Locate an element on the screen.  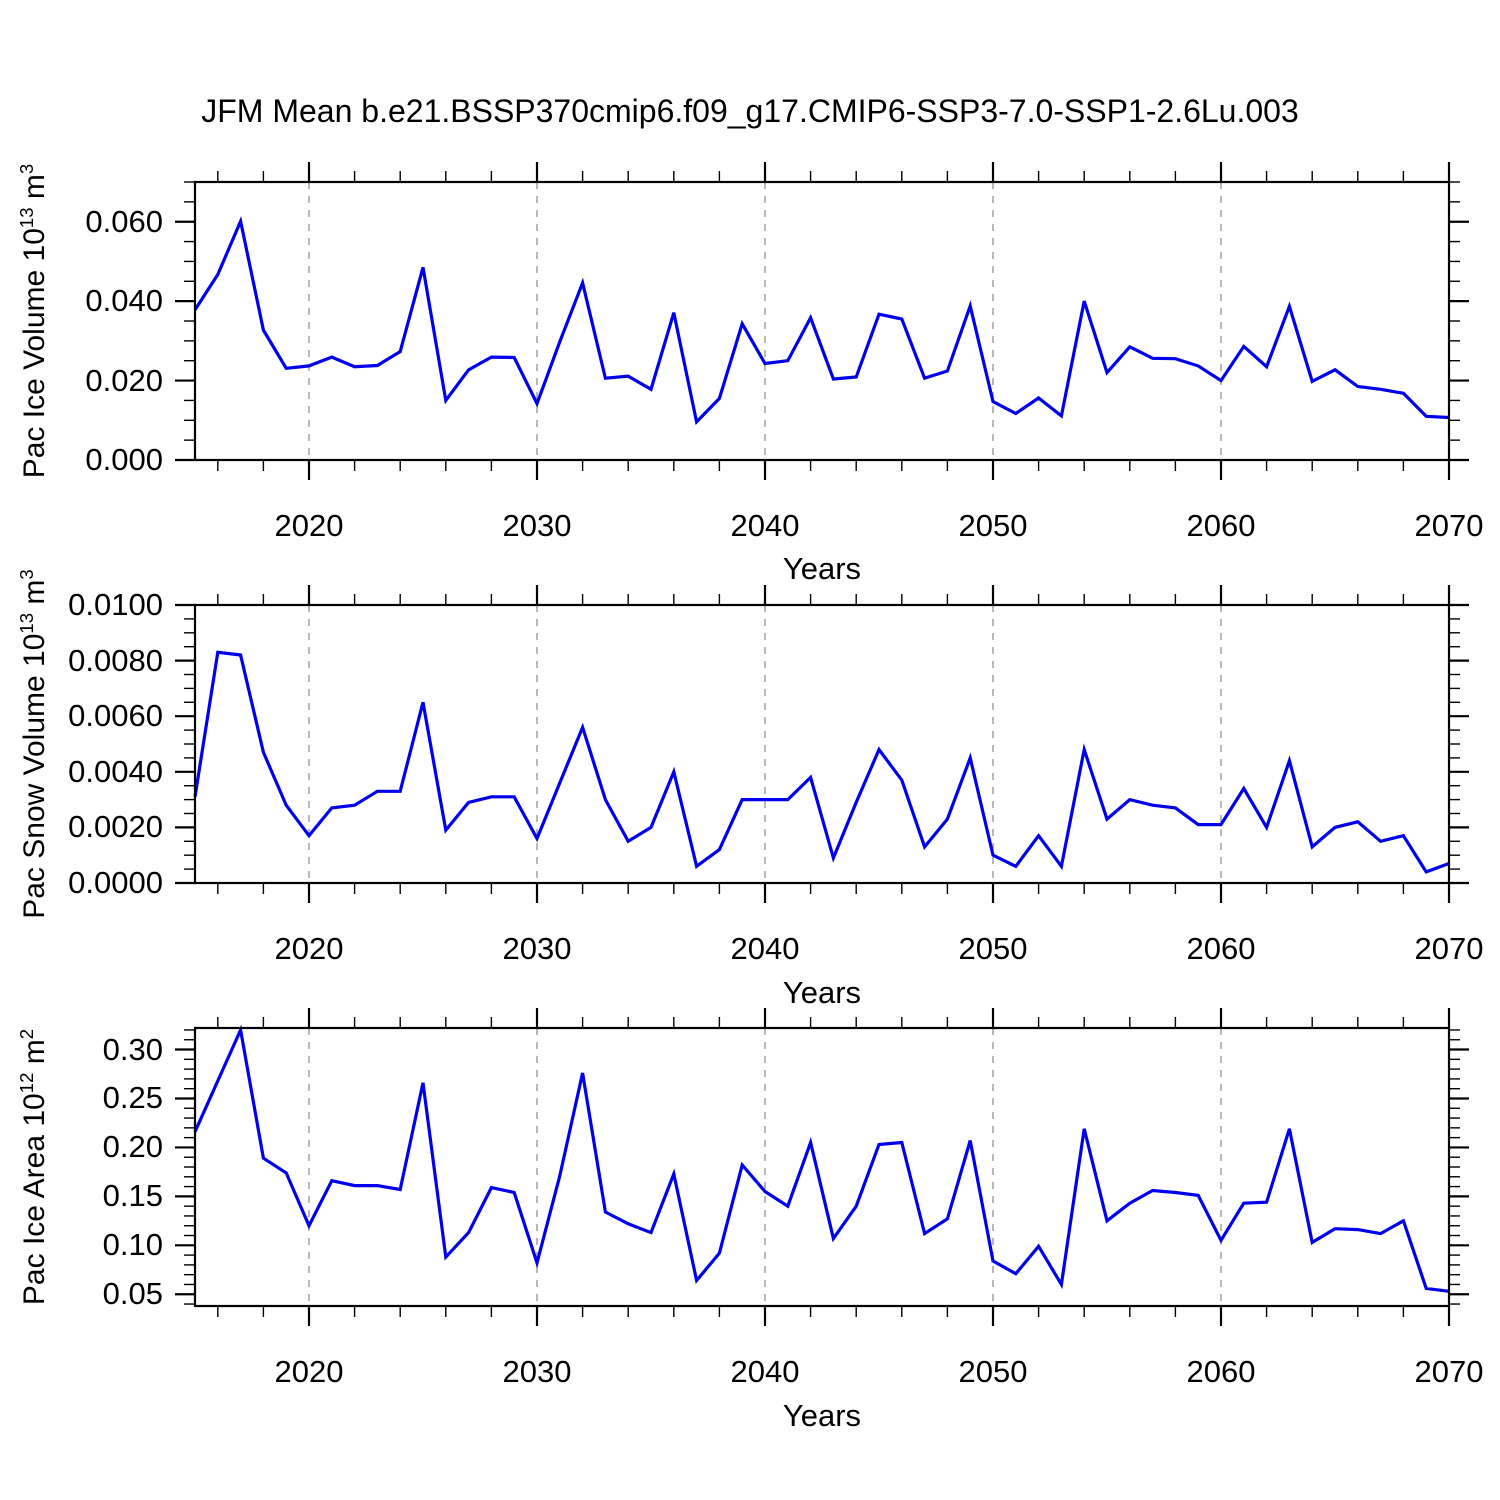
pac-snow-volume-series-line is located at coordinates (821, 762).